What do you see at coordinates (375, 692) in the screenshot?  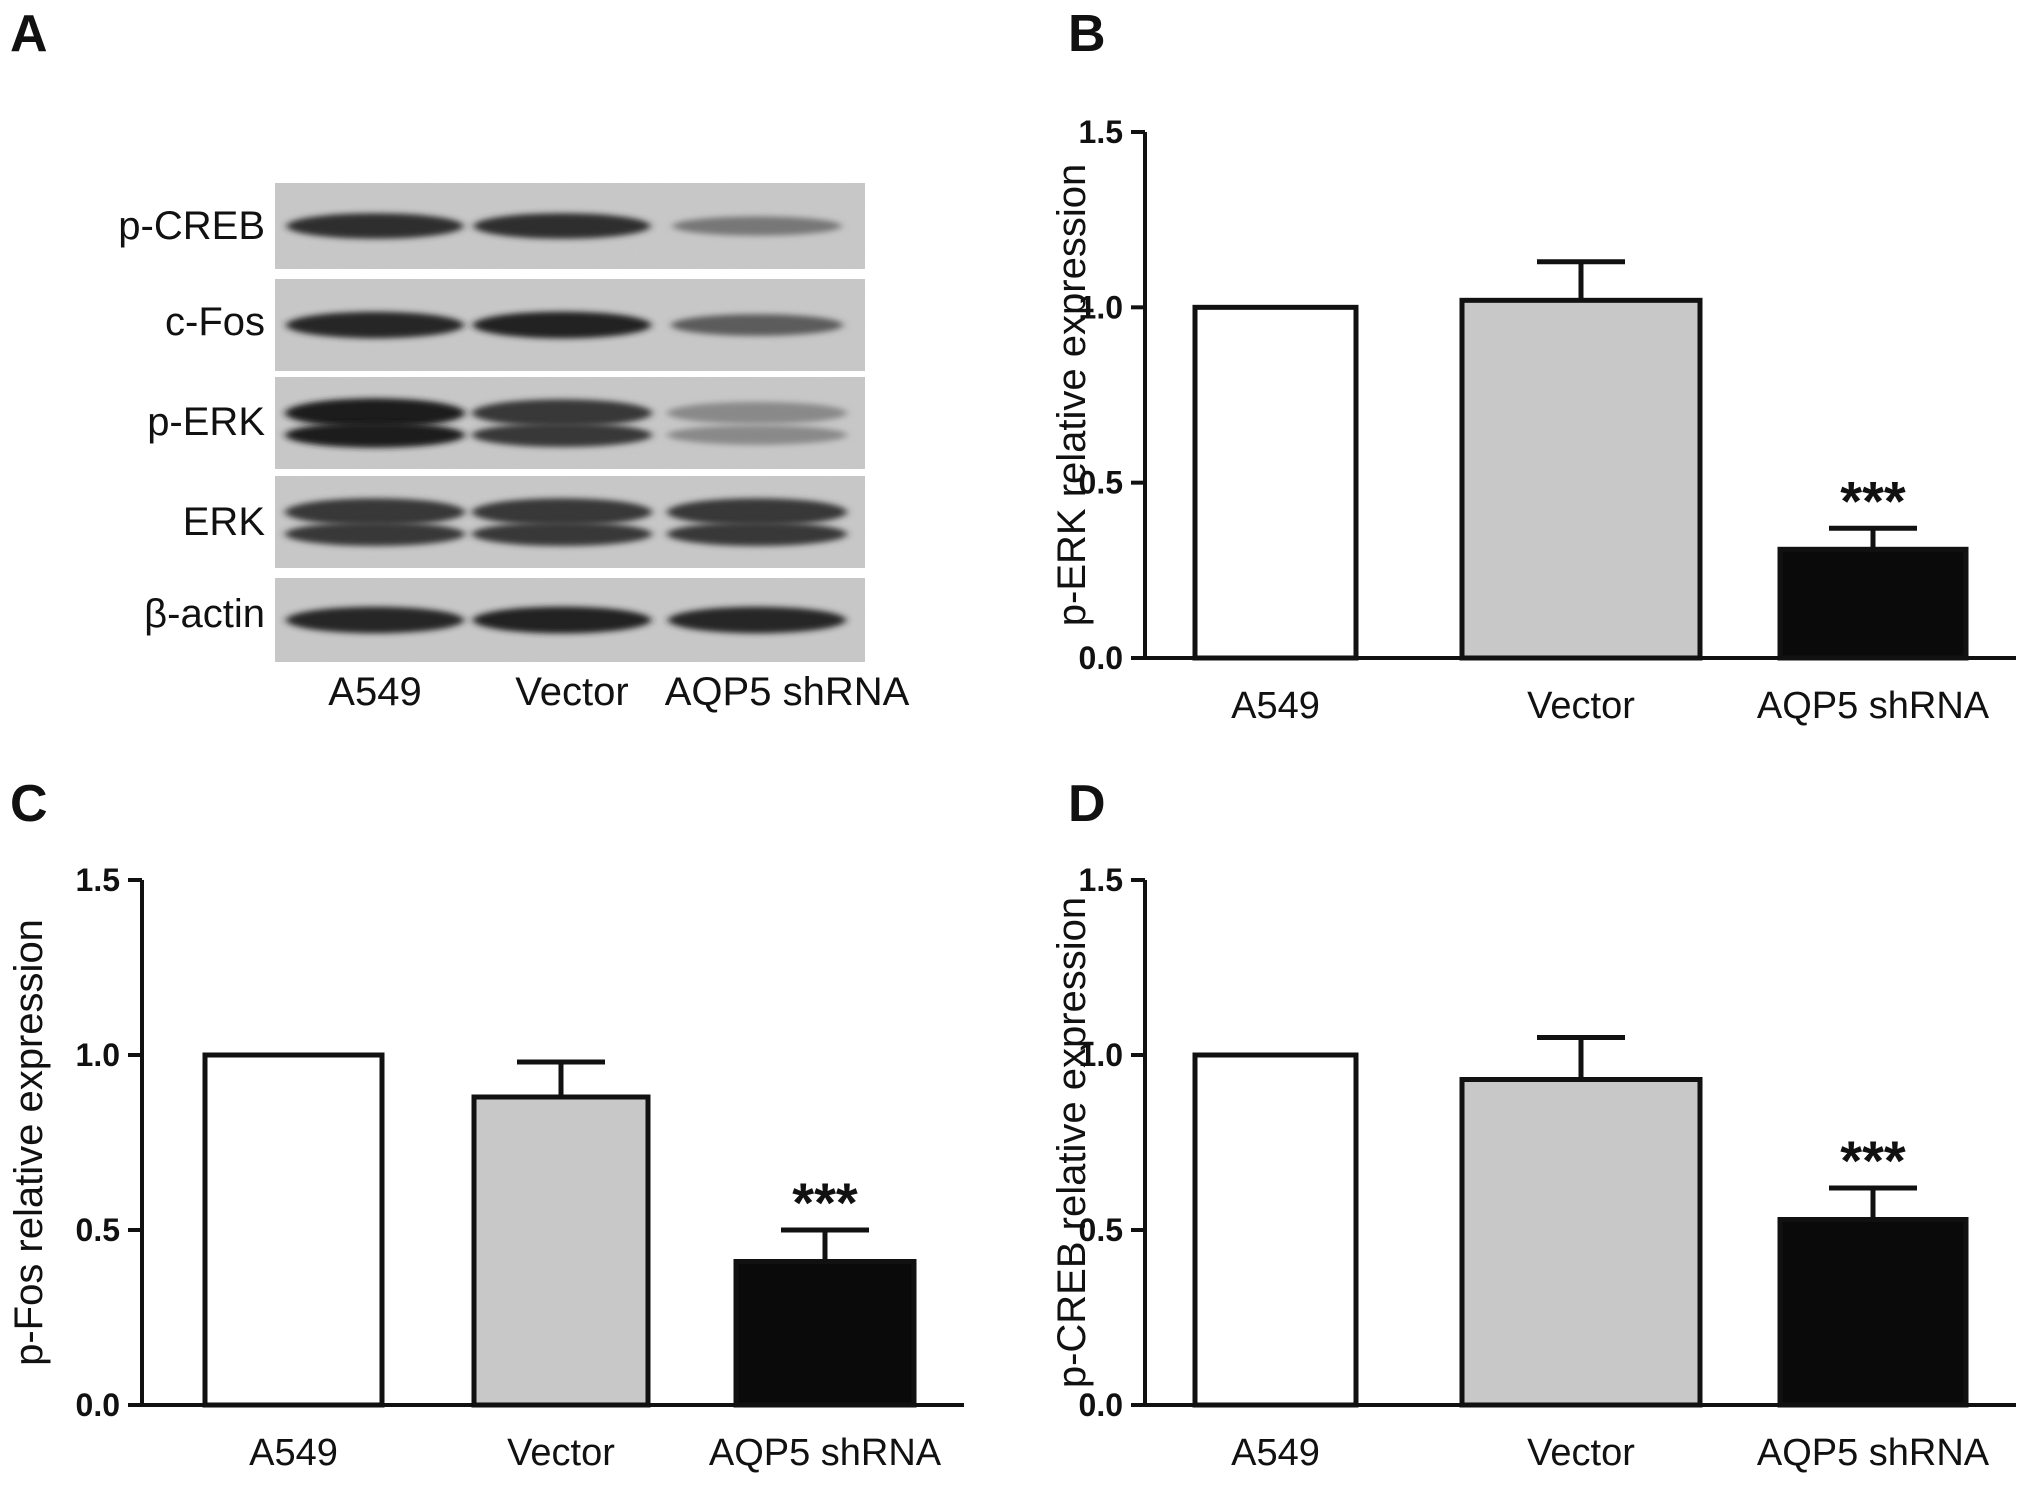 I see `blot-lane-label-a549: A549` at bounding box center [375, 692].